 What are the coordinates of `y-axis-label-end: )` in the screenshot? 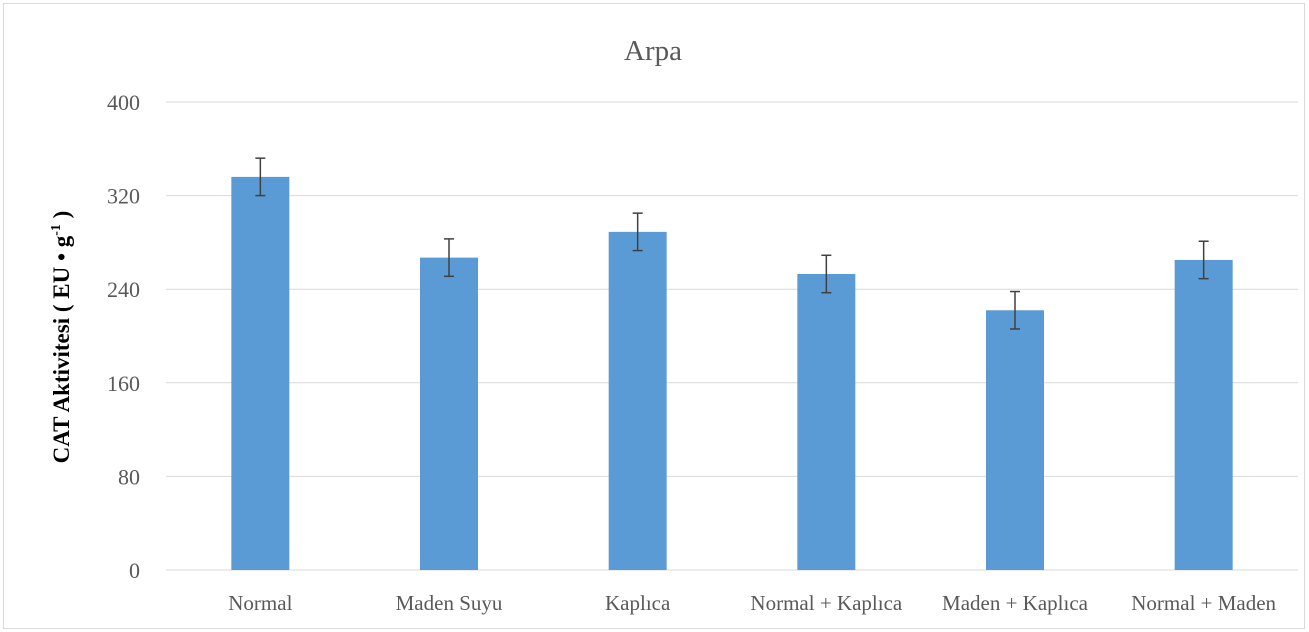 It's located at (61, 217).